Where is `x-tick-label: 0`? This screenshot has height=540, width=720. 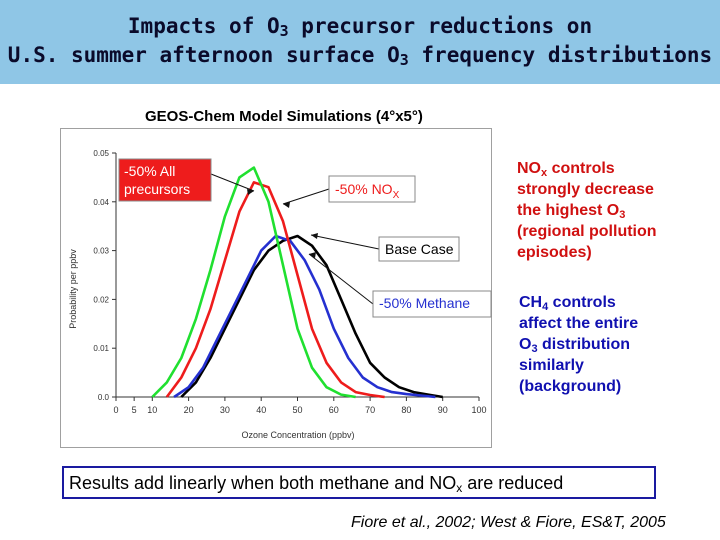 x-tick-label: 0 is located at coordinates (115, 410).